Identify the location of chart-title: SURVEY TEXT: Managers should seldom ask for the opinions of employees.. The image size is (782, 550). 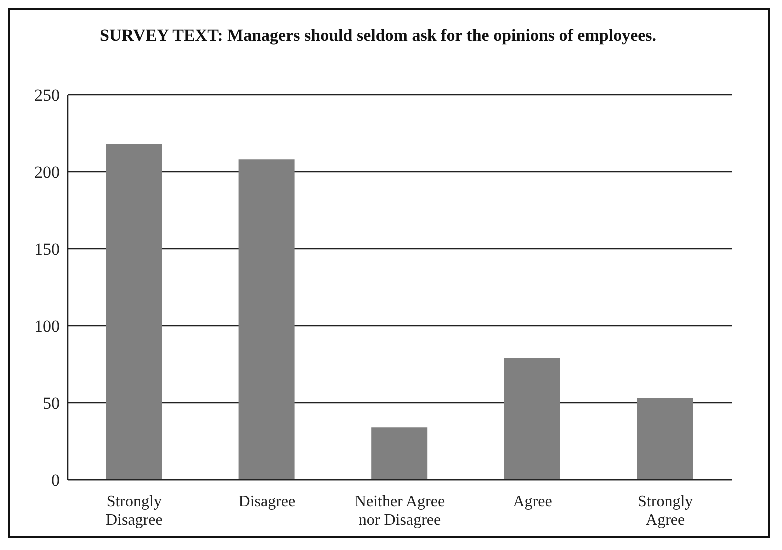
(379, 36).